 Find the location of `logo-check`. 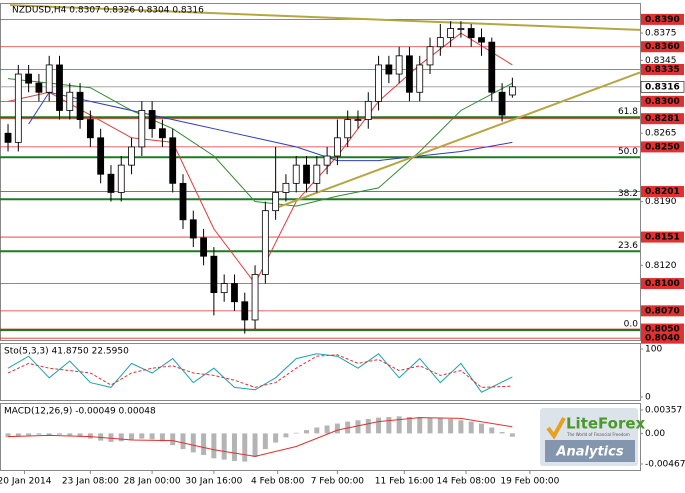

logo-check is located at coordinates (556, 428).